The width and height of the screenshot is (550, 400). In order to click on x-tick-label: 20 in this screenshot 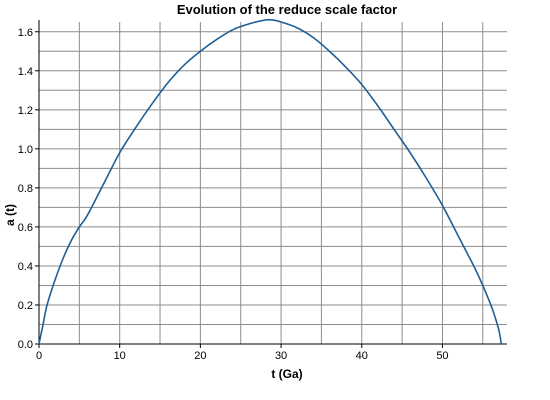, I will do `click(200, 356)`.